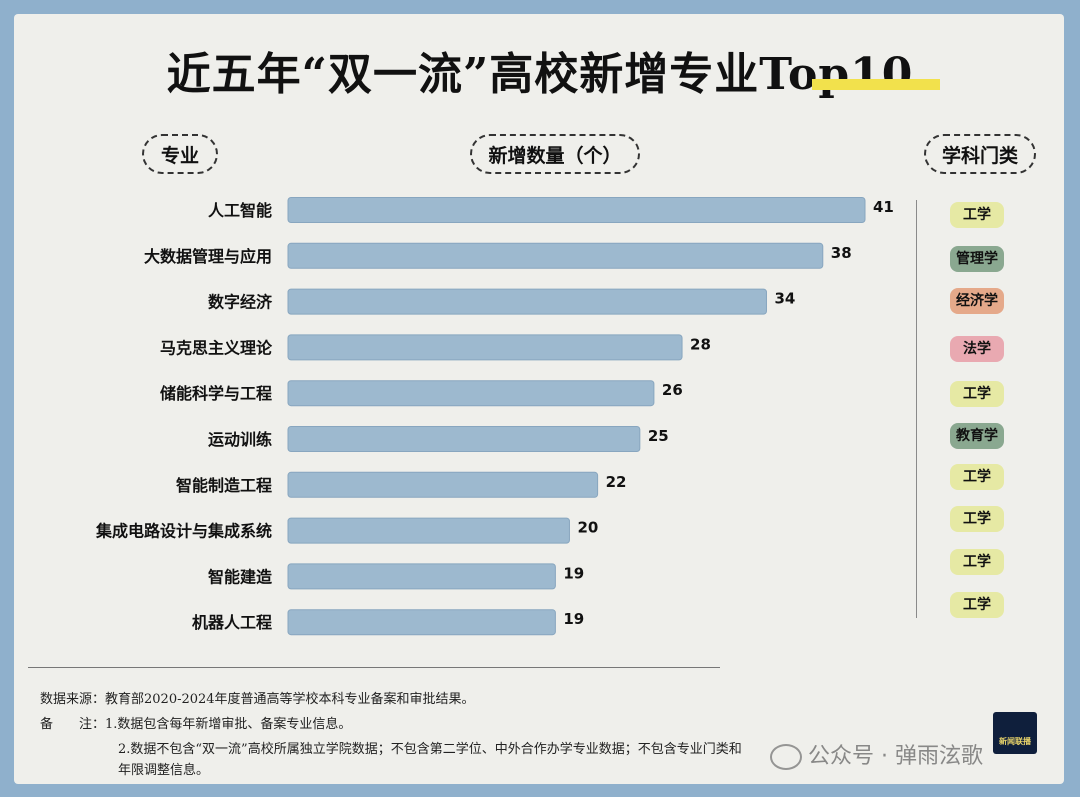 The image size is (1080, 797). I want to click on wechat-icon, so click(786, 757).